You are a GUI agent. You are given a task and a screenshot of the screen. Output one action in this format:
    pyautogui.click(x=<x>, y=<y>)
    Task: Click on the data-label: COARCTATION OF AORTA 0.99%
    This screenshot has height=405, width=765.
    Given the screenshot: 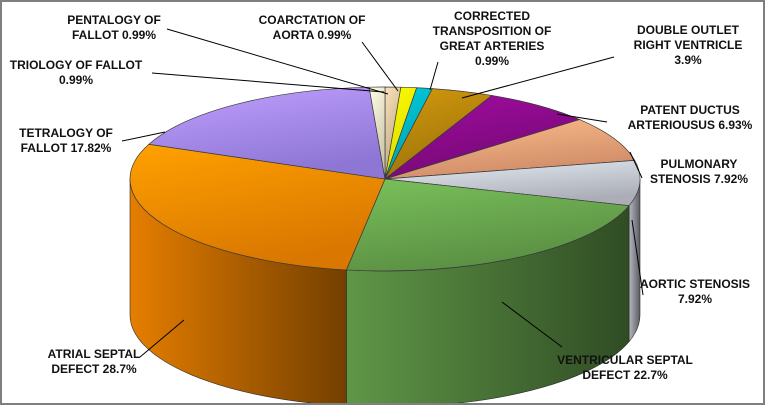 What is the action you would take?
    pyautogui.click(x=312, y=27)
    